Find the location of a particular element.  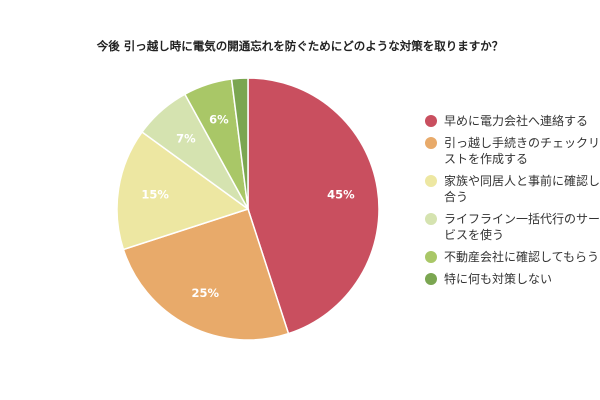

legend-label: 引っ越し手続きのチェックリストを作成する is located at coordinates (522, 151).